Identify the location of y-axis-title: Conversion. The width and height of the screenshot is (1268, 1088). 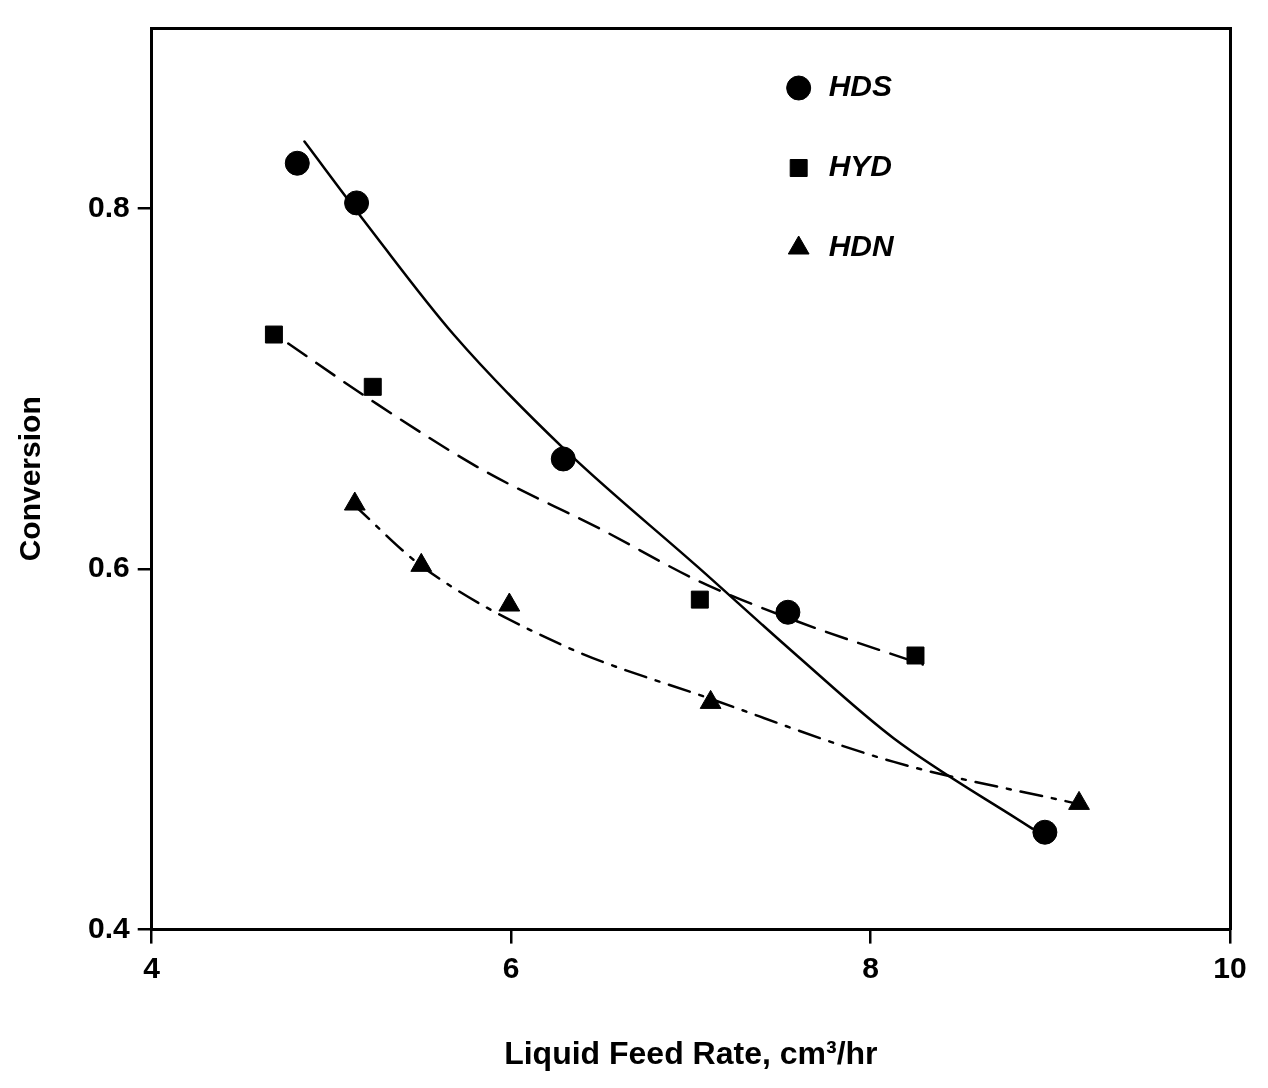
(30, 479).